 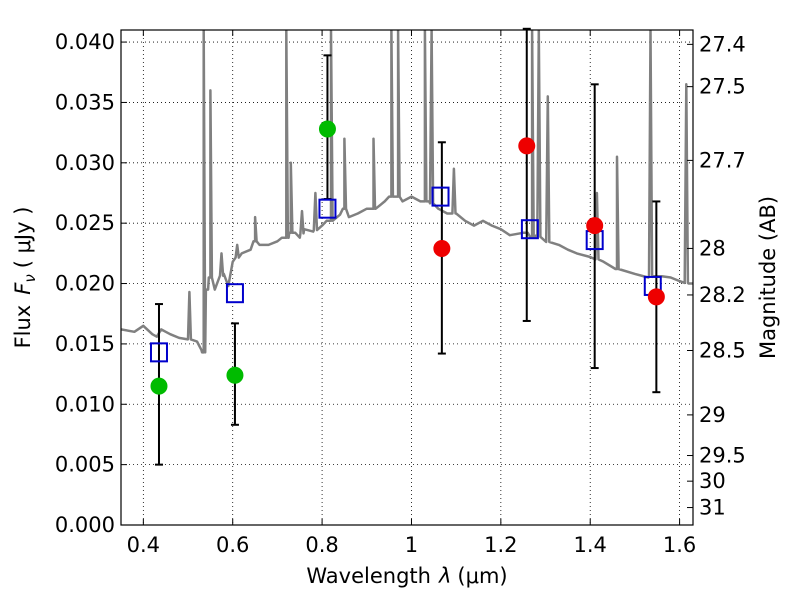 What do you see at coordinates (321, 545) in the screenshot?
I see `x-tick-label: 0.8` at bounding box center [321, 545].